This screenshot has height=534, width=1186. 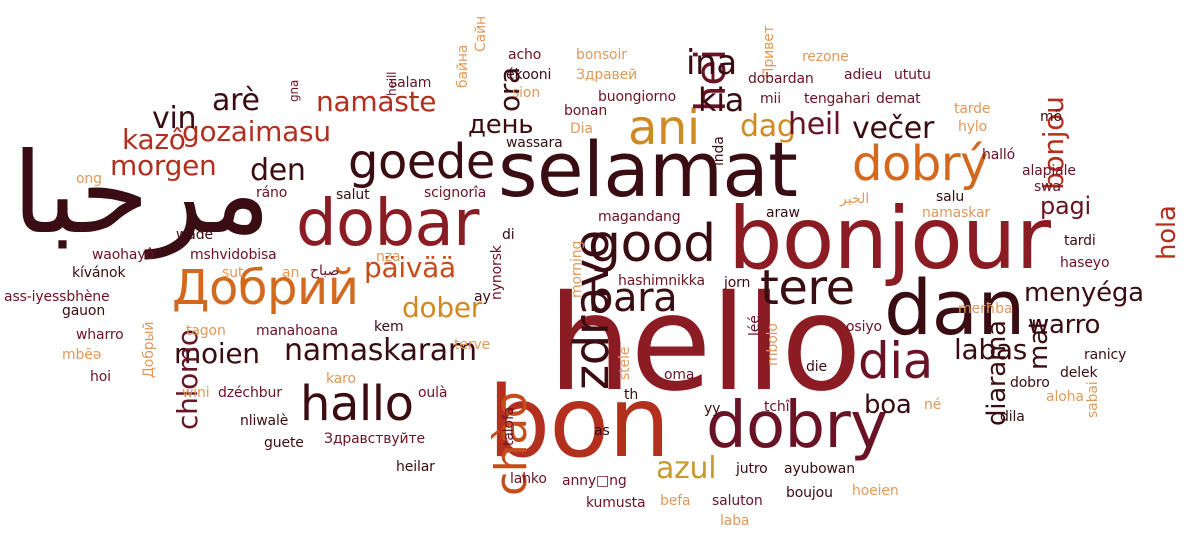 What do you see at coordinates (864, 327) in the screenshot?
I see `word: osiyo` at bounding box center [864, 327].